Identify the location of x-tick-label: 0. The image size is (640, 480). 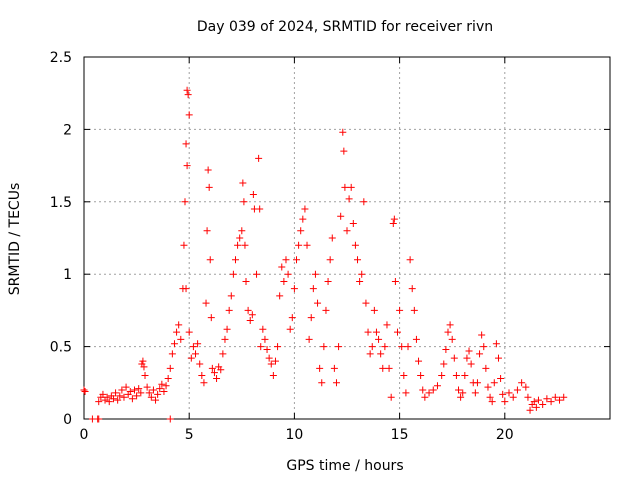
(84, 435).